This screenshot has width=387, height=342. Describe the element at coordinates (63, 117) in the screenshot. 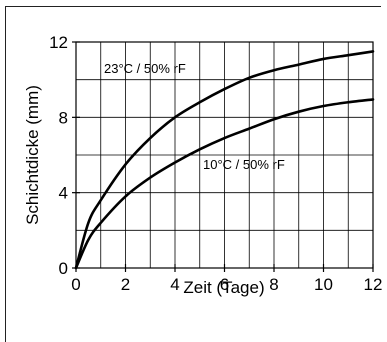

I see `y-tick-label: 8` at that location.